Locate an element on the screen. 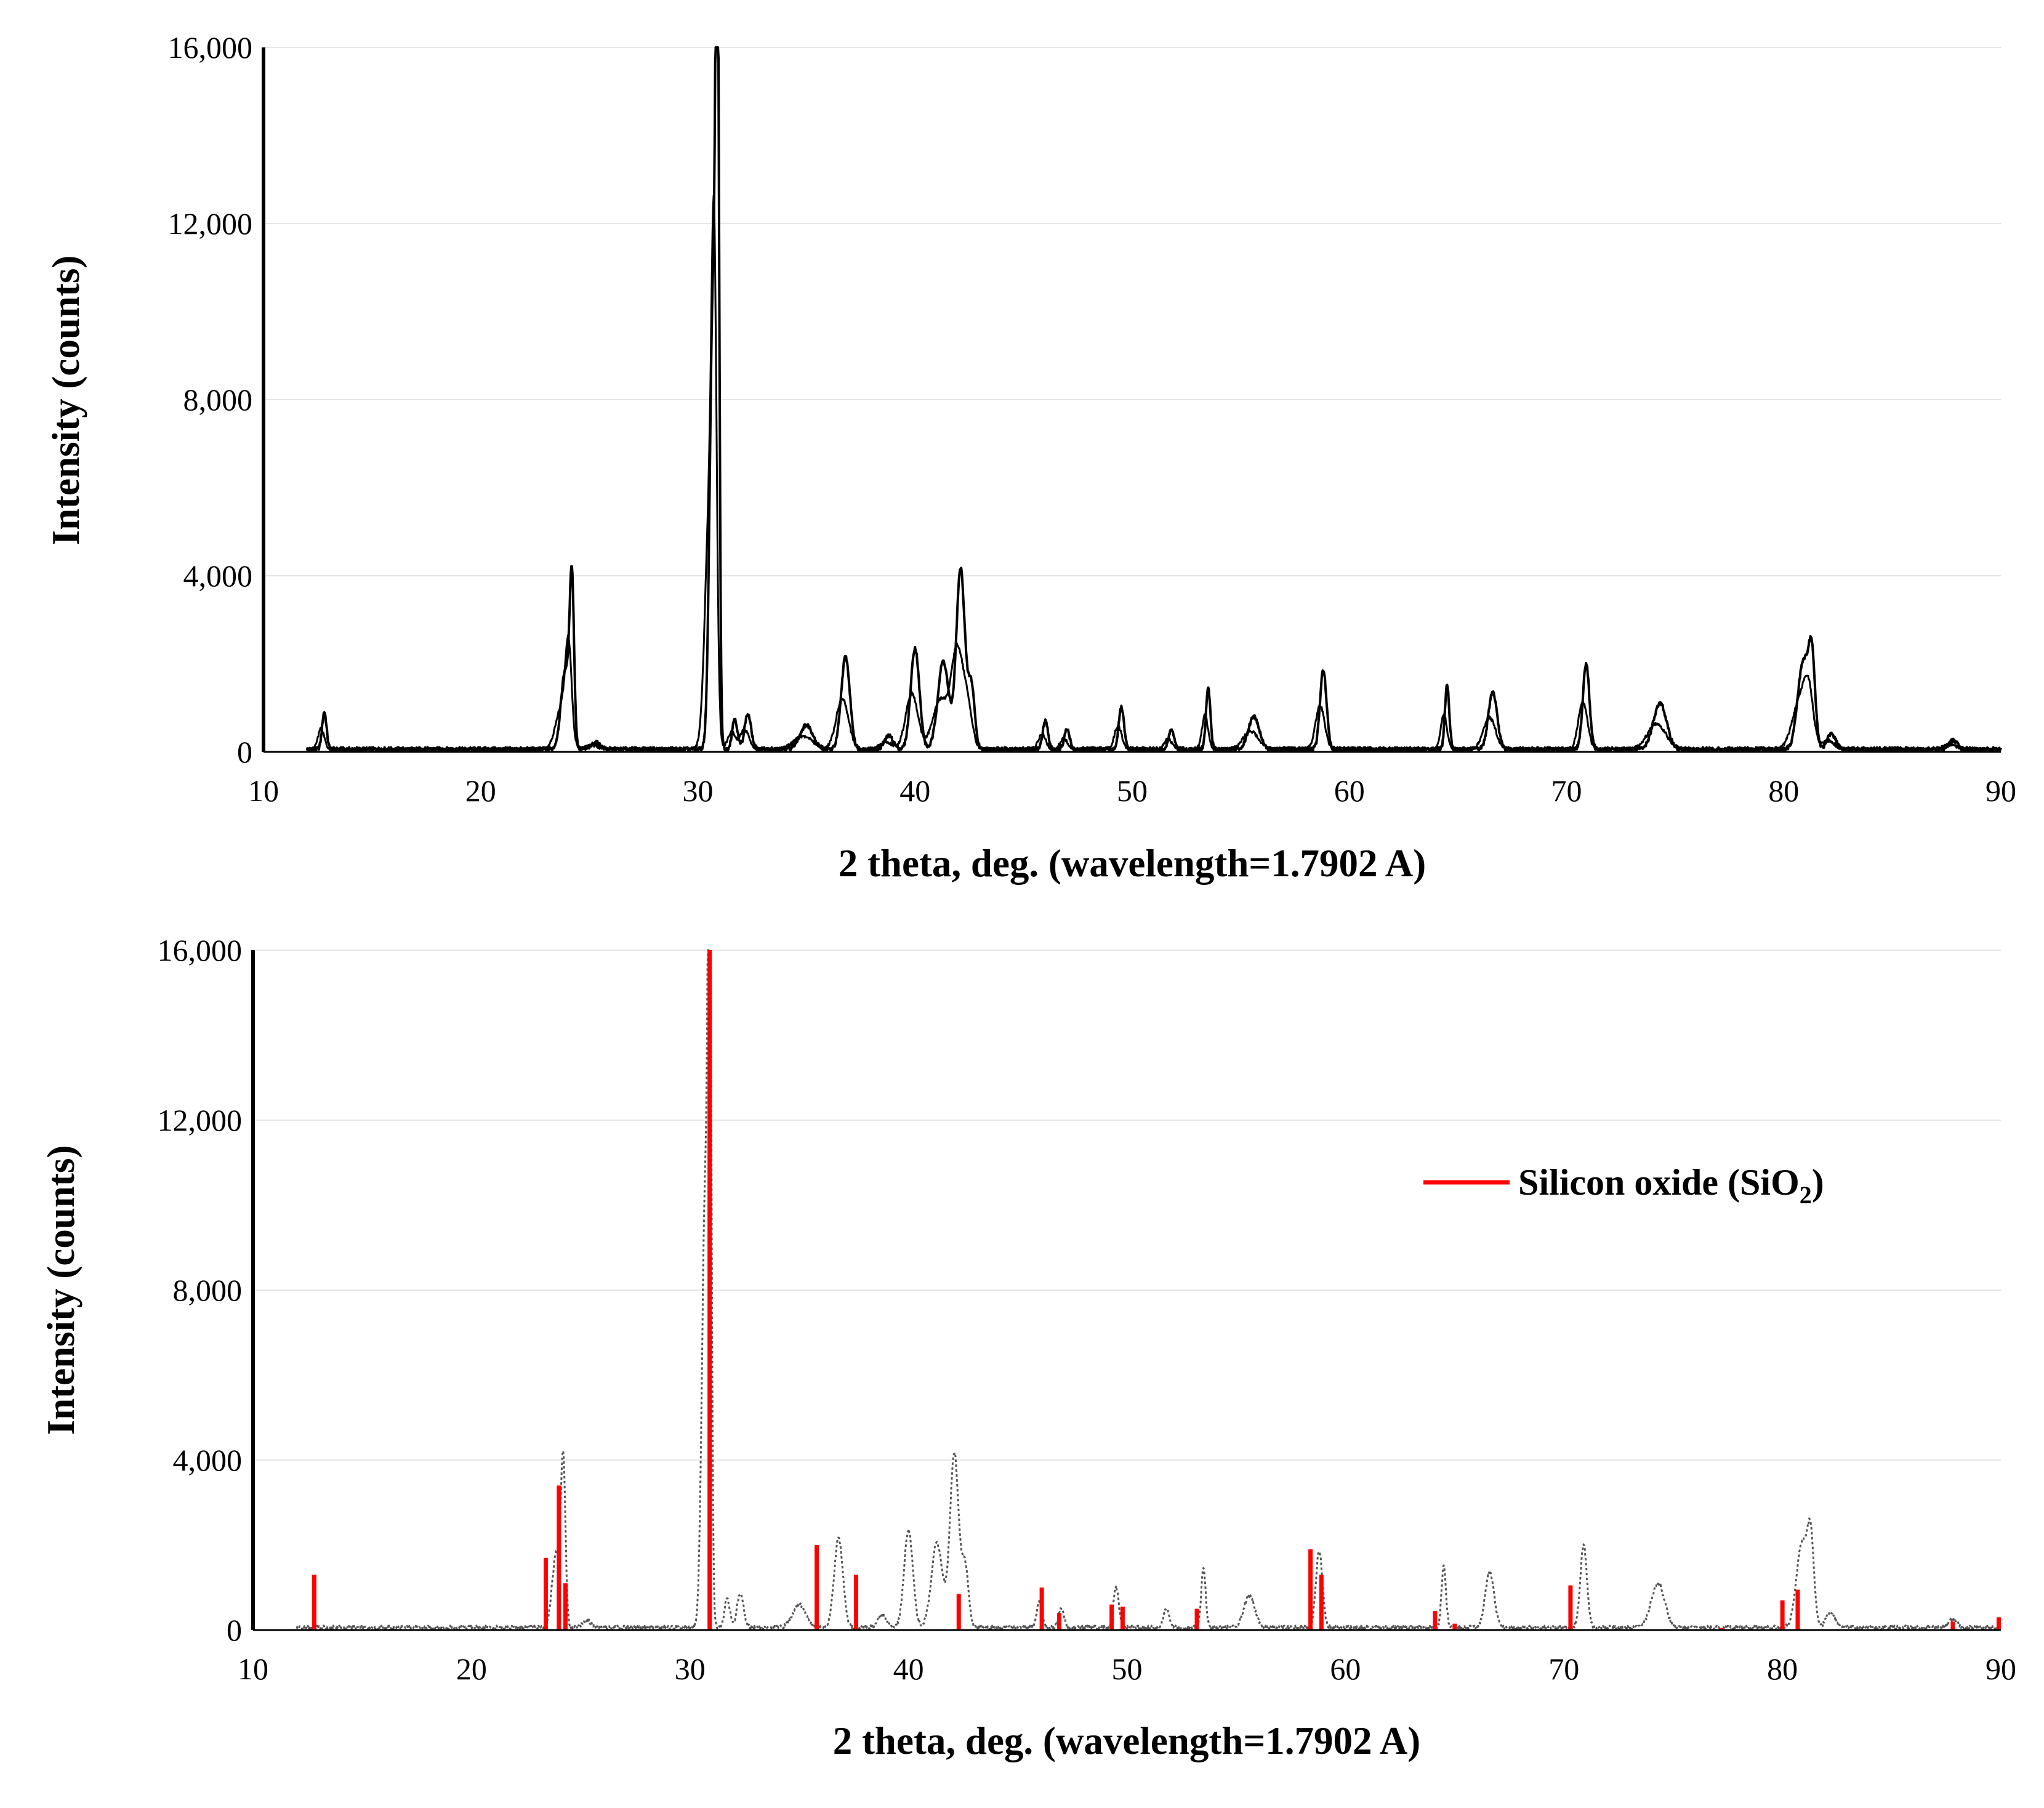 The width and height of the screenshot is (2044, 1808). bottom-x-tick-label: 30 is located at coordinates (691, 1669).